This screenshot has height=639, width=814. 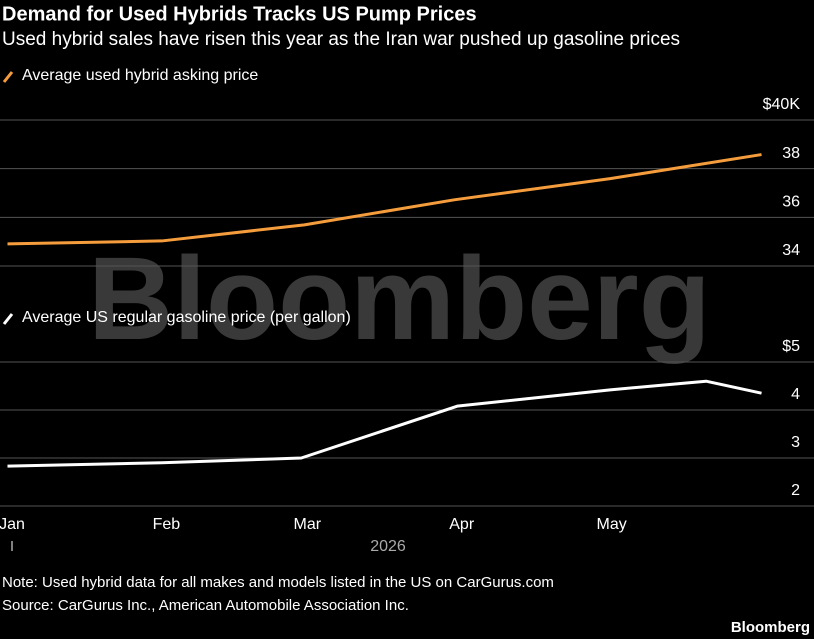 What do you see at coordinates (791, 346) in the screenshot?
I see `y-tick-label: $5` at bounding box center [791, 346].